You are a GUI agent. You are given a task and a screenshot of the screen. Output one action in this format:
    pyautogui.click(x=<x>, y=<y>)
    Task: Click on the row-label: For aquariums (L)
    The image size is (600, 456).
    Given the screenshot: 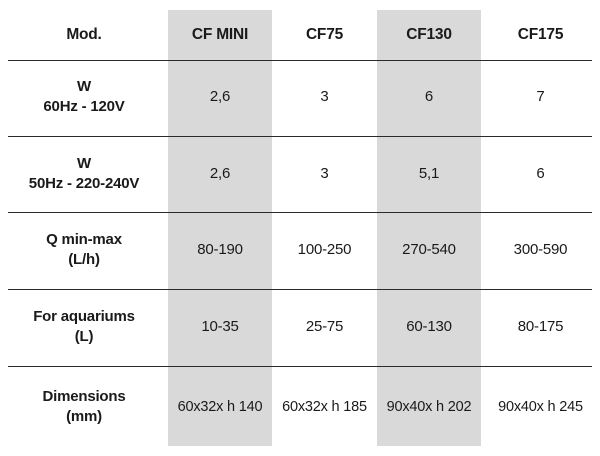 What is the action you would take?
    pyautogui.click(x=84, y=326)
    